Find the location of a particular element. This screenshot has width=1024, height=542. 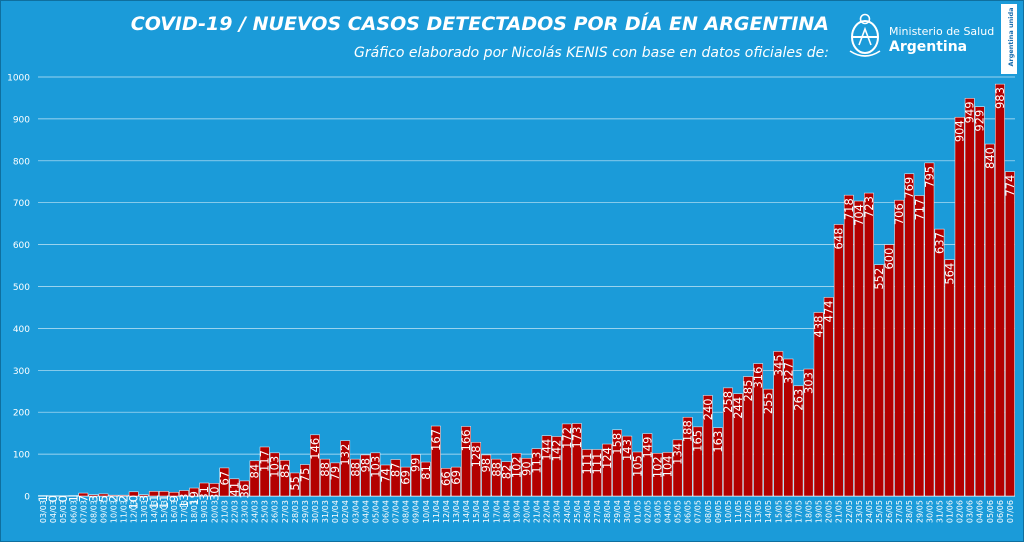

value-label: 19 is located at coordinates (194, 498).